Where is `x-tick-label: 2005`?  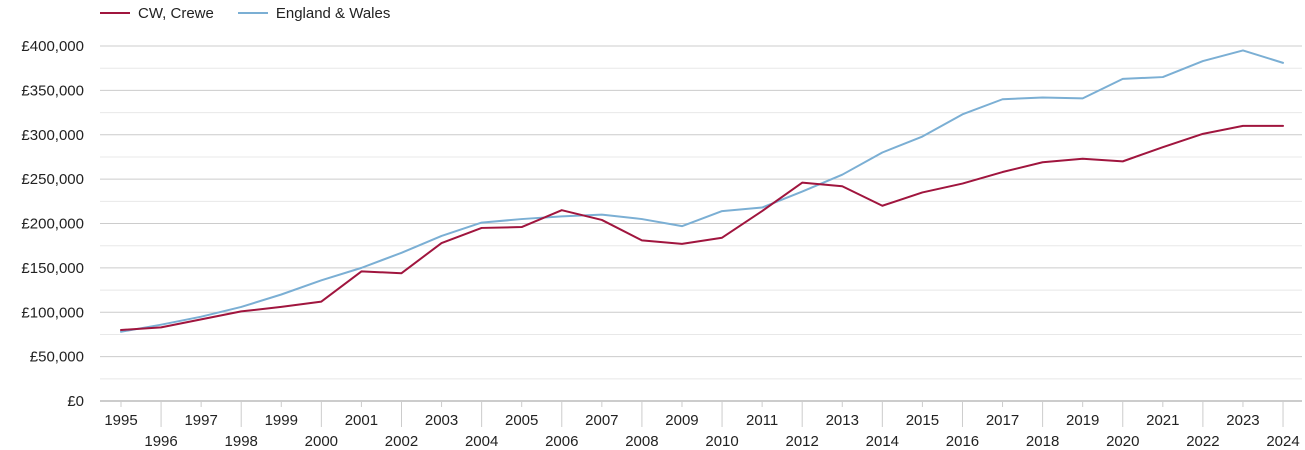
x-tick-label: 2005 is located at coordinates (521, 420).